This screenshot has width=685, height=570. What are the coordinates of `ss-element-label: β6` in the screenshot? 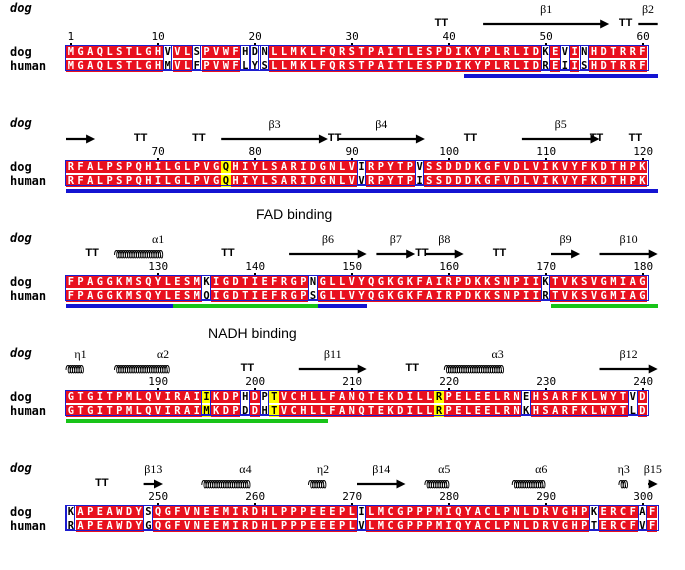 It's located at (327, 239).